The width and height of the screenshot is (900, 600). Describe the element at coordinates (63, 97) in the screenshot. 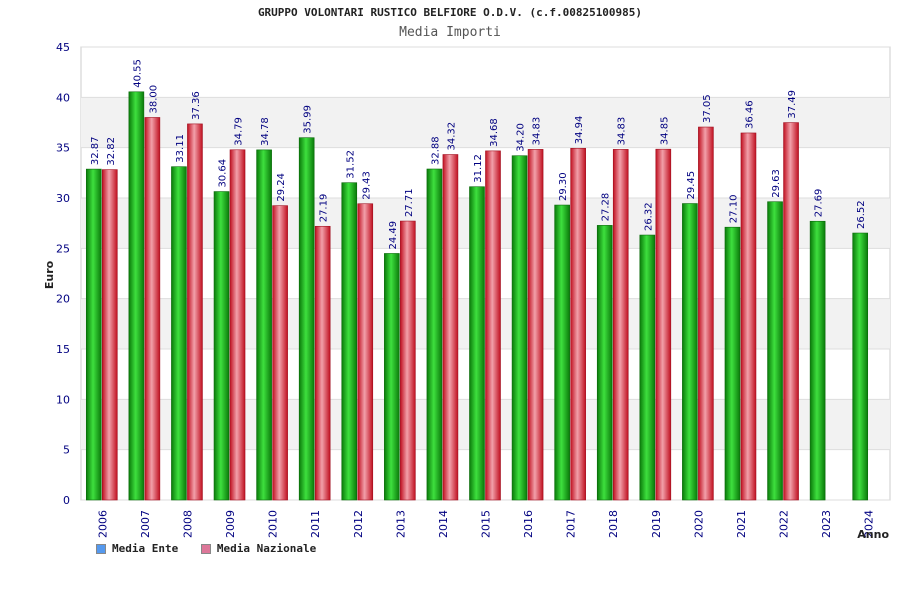

I see `y-tick-label: 40` at that location.